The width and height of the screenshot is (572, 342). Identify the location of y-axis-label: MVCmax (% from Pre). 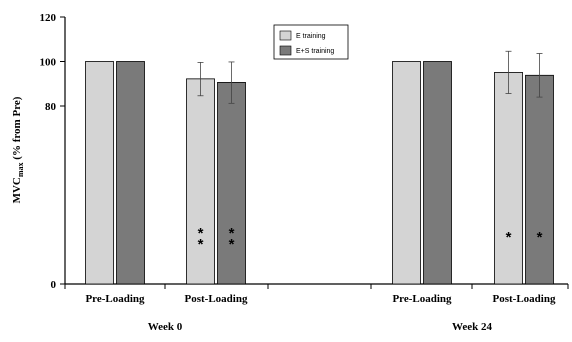
(18, 149).